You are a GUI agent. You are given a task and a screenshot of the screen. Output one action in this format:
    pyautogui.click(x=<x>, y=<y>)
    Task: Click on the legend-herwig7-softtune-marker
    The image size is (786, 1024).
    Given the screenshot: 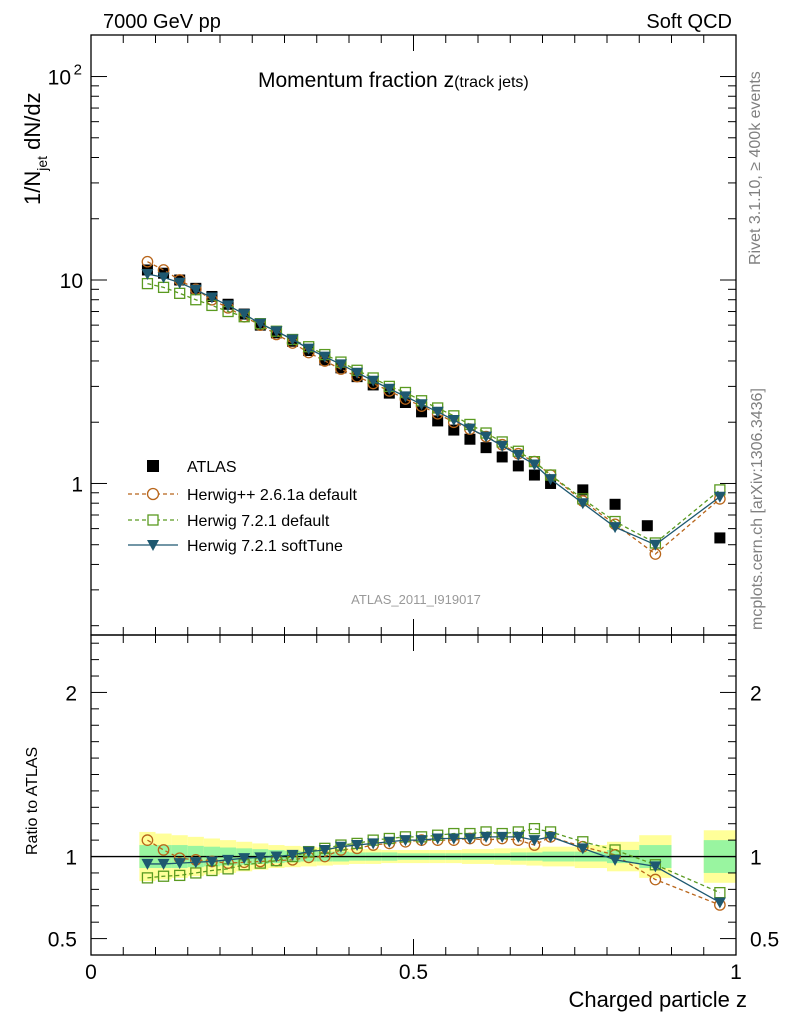 What is the action you would take?
    pyautogui.click(x=153, y=545)
    